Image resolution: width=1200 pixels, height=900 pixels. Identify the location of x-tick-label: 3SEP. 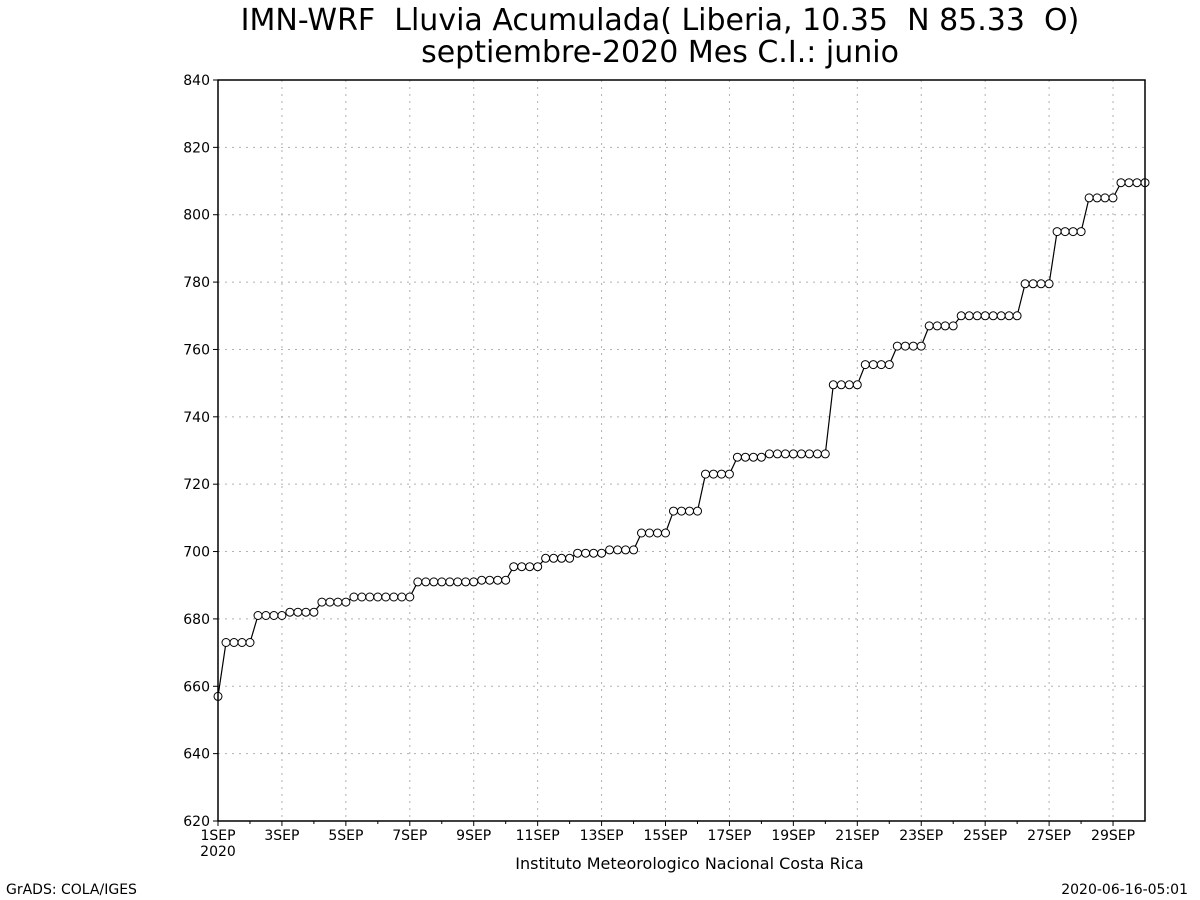
(281, 836).